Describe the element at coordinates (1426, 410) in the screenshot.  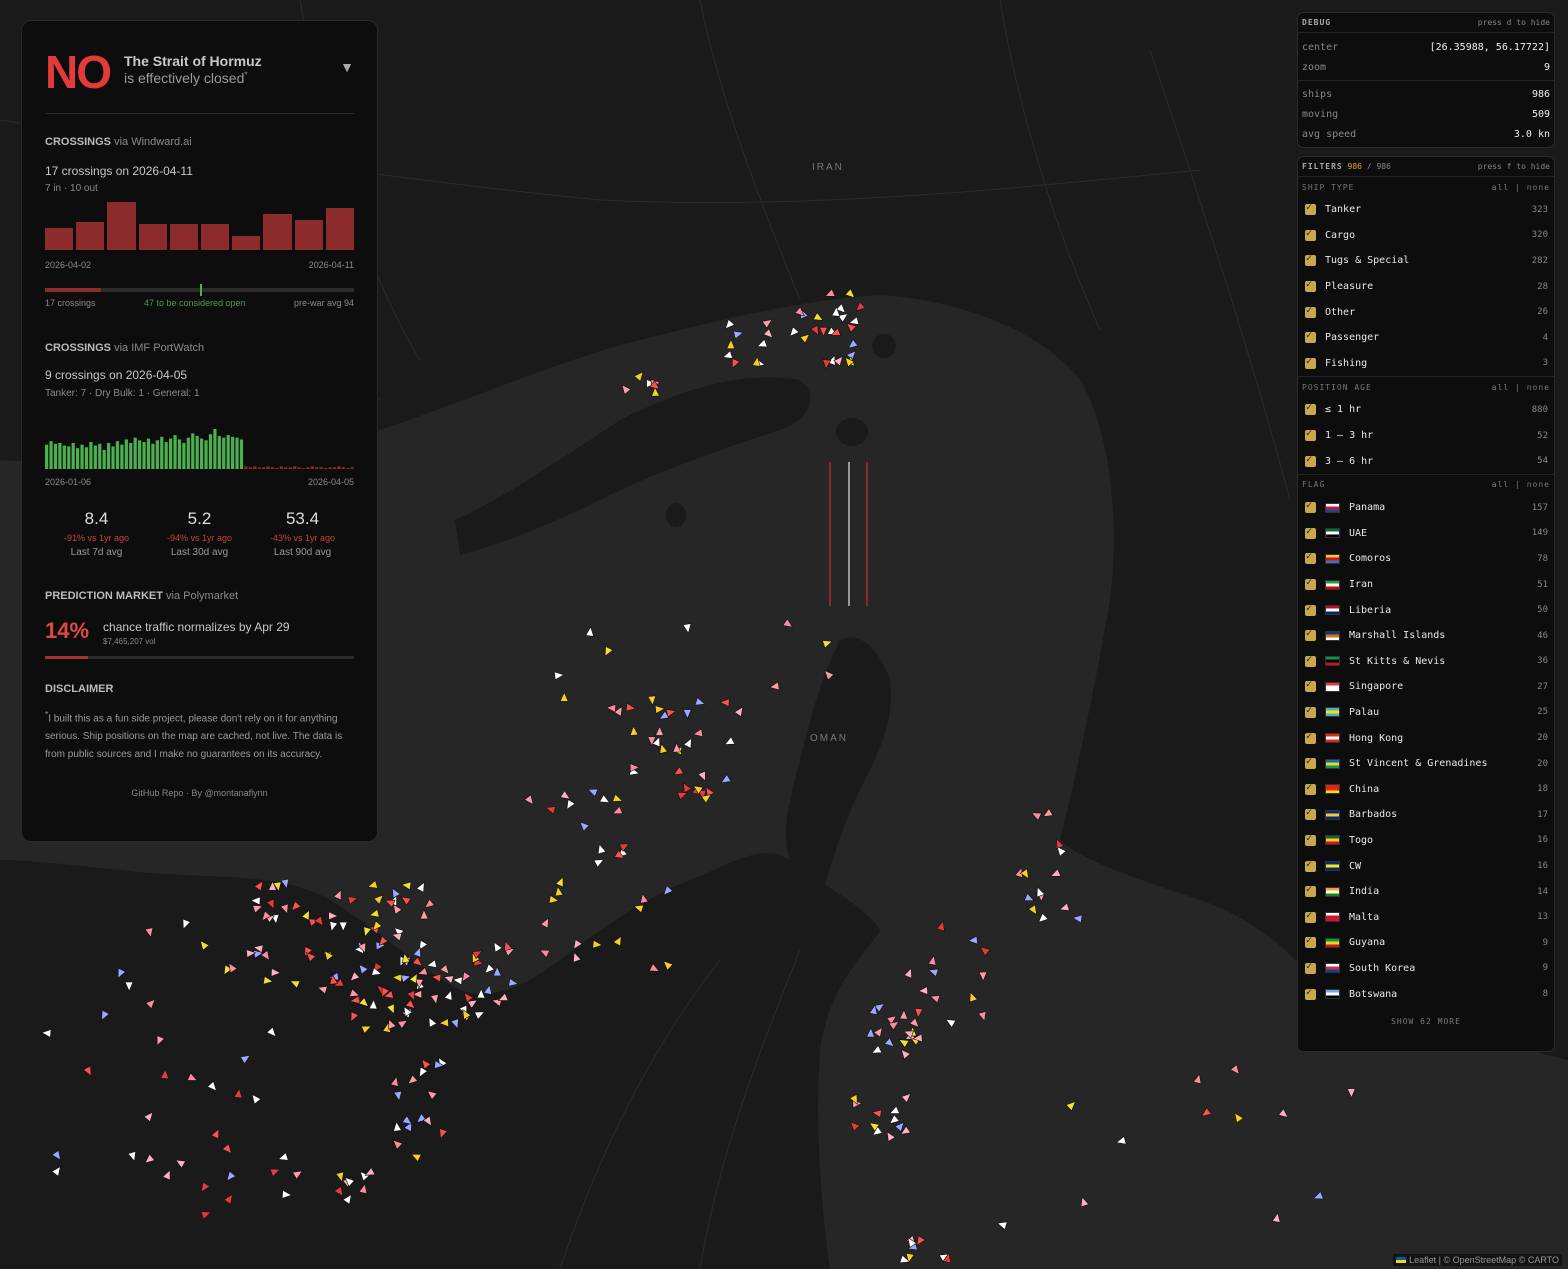
I see `filter-row: ≤ 1 hr 880` at that location.